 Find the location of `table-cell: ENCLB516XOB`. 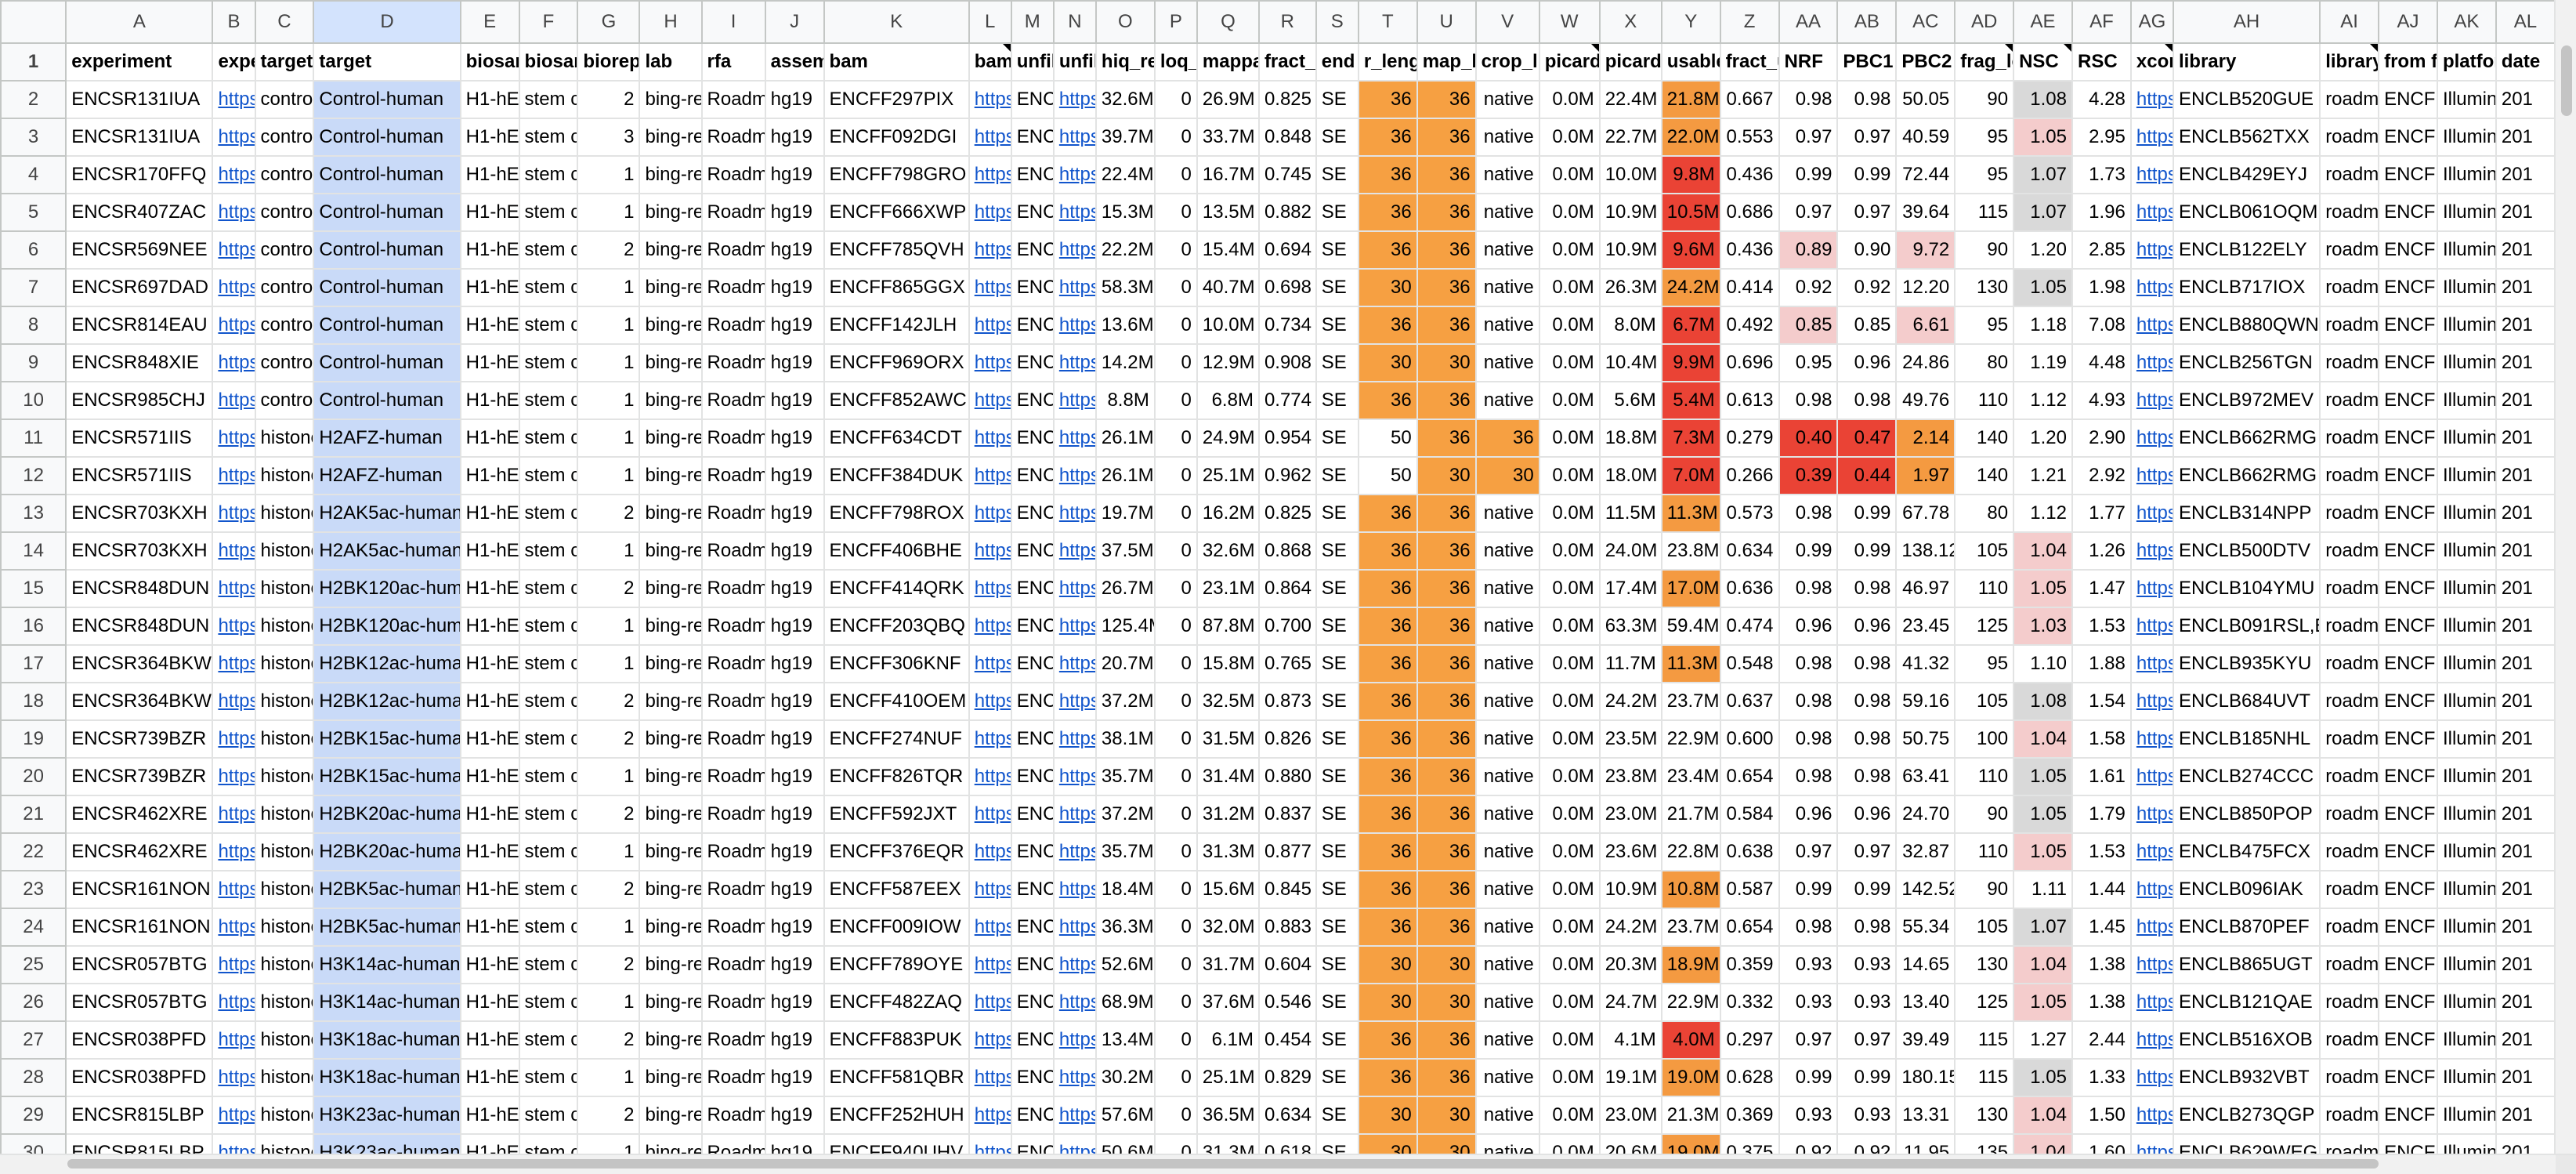

table-cell: ENCLB516XOB is located at coordinates (2246, 1040).